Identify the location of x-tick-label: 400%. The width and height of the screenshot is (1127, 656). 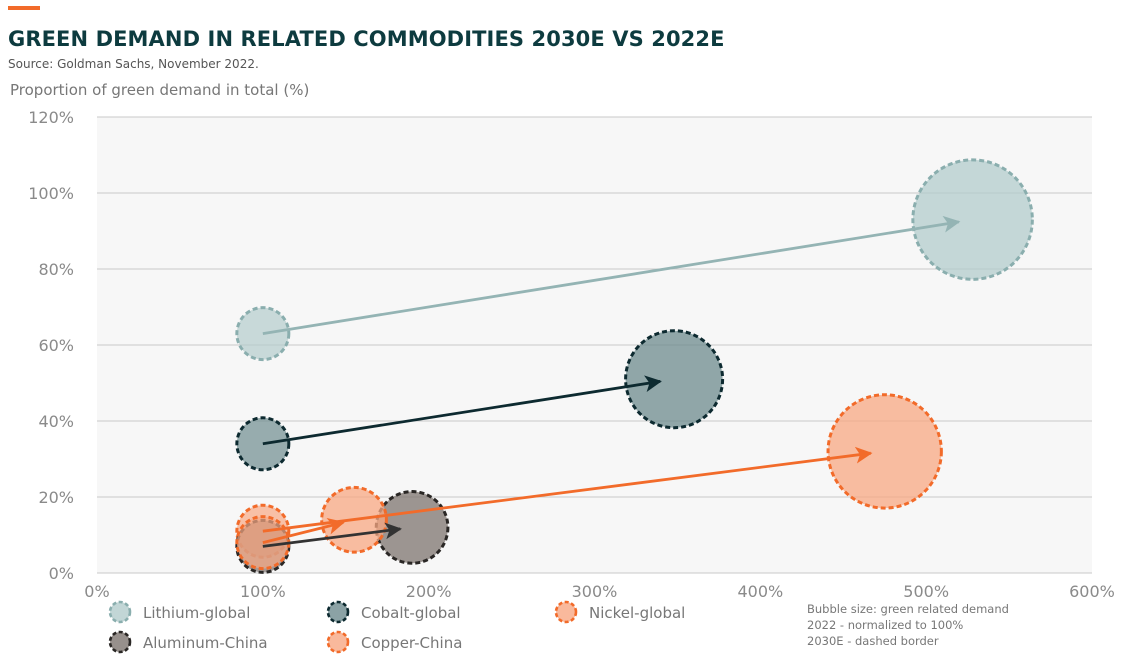
(760, 591).